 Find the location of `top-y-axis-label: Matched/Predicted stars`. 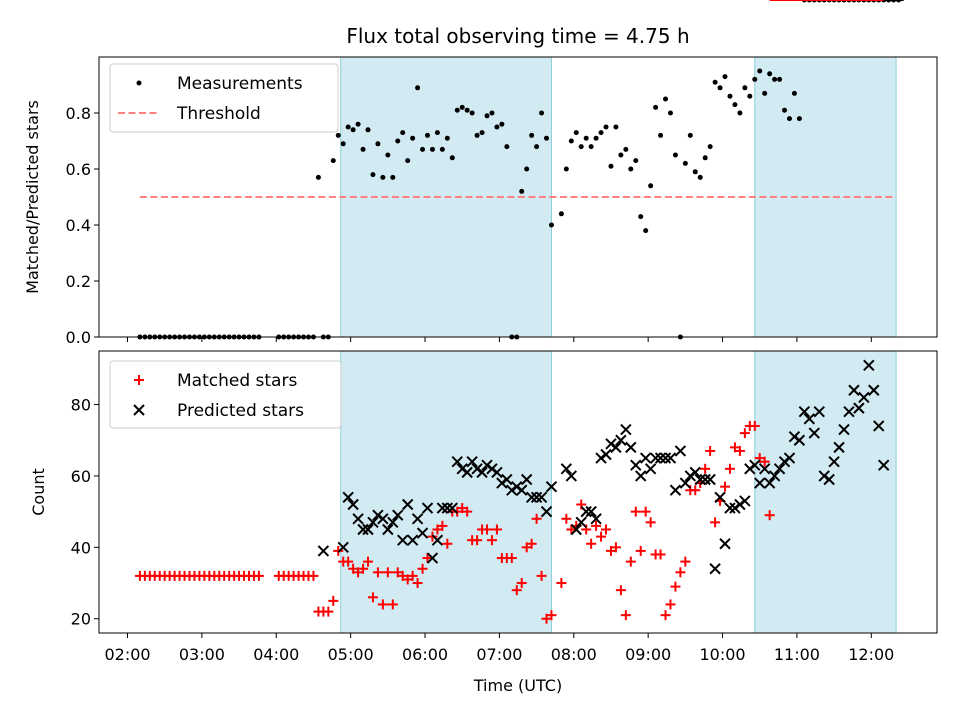

top-y-axis-label: Matched/Predicted stars is located at coordinates (32, 197).